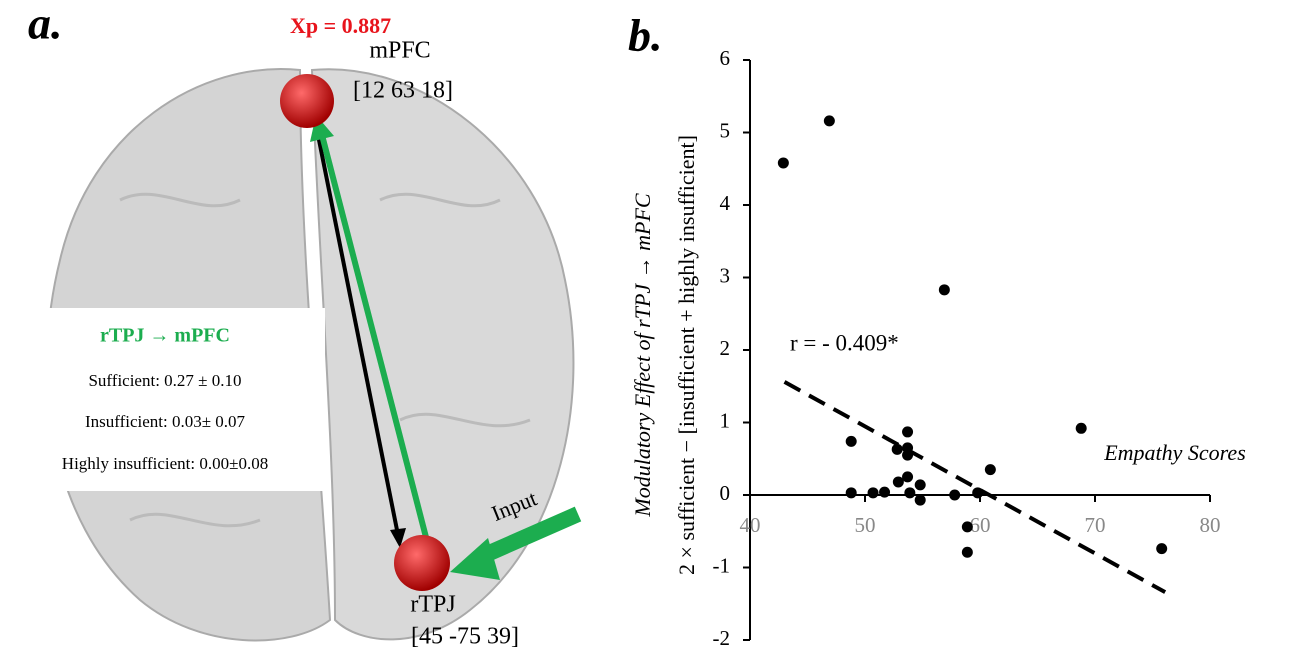  Describe the element at coordinates (725, 203) in the screenshot. I see `y-tick-label: 4` at that location.